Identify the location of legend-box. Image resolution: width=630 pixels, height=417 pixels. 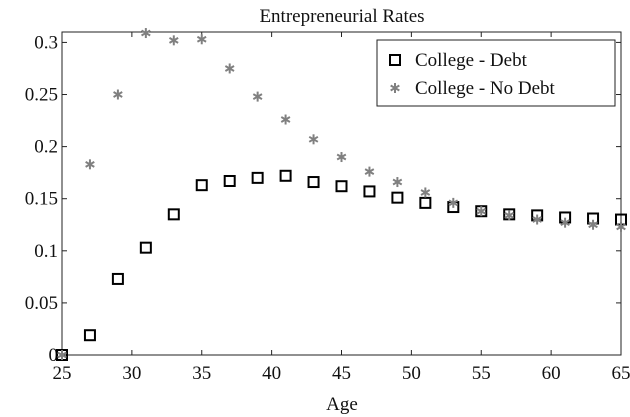
(496, 73).